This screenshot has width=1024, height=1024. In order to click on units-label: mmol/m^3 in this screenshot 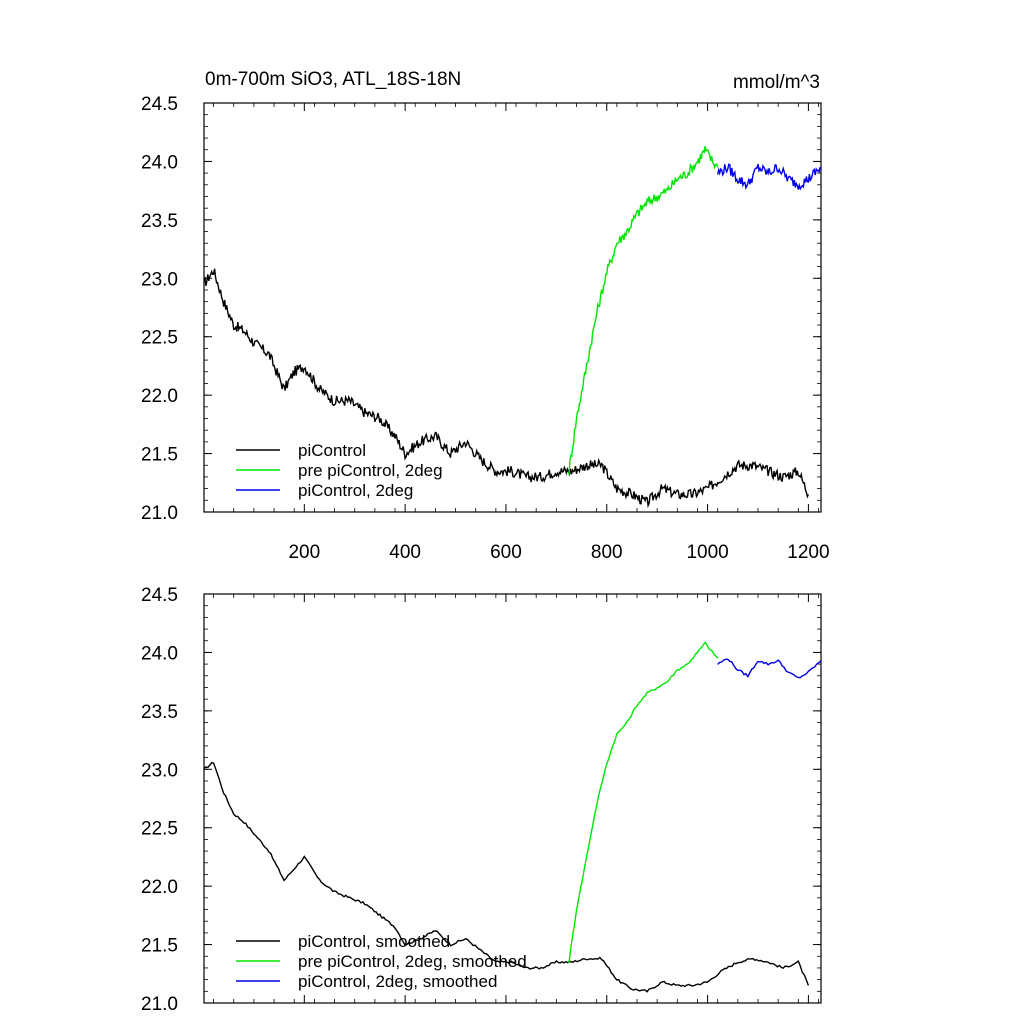, I will do `click(776, 82)`.